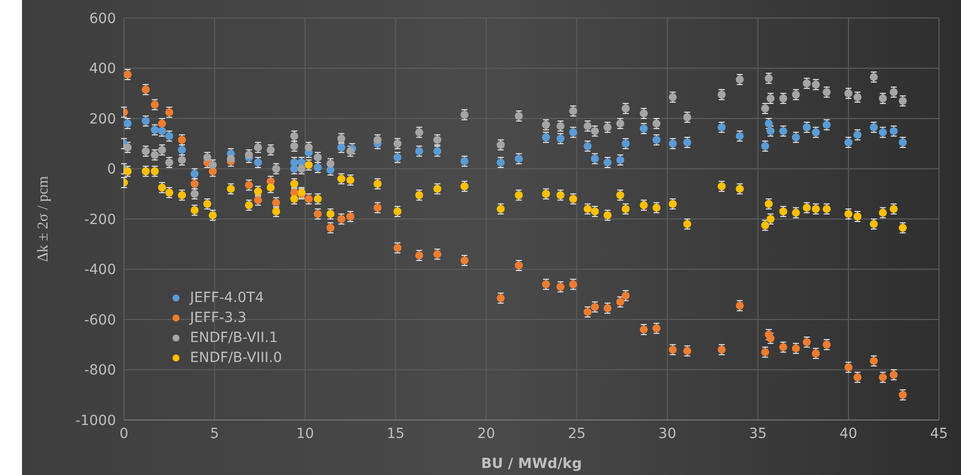 The image size is (961, 475). I want to click on x-tick-label: 20, so click(486, 434).